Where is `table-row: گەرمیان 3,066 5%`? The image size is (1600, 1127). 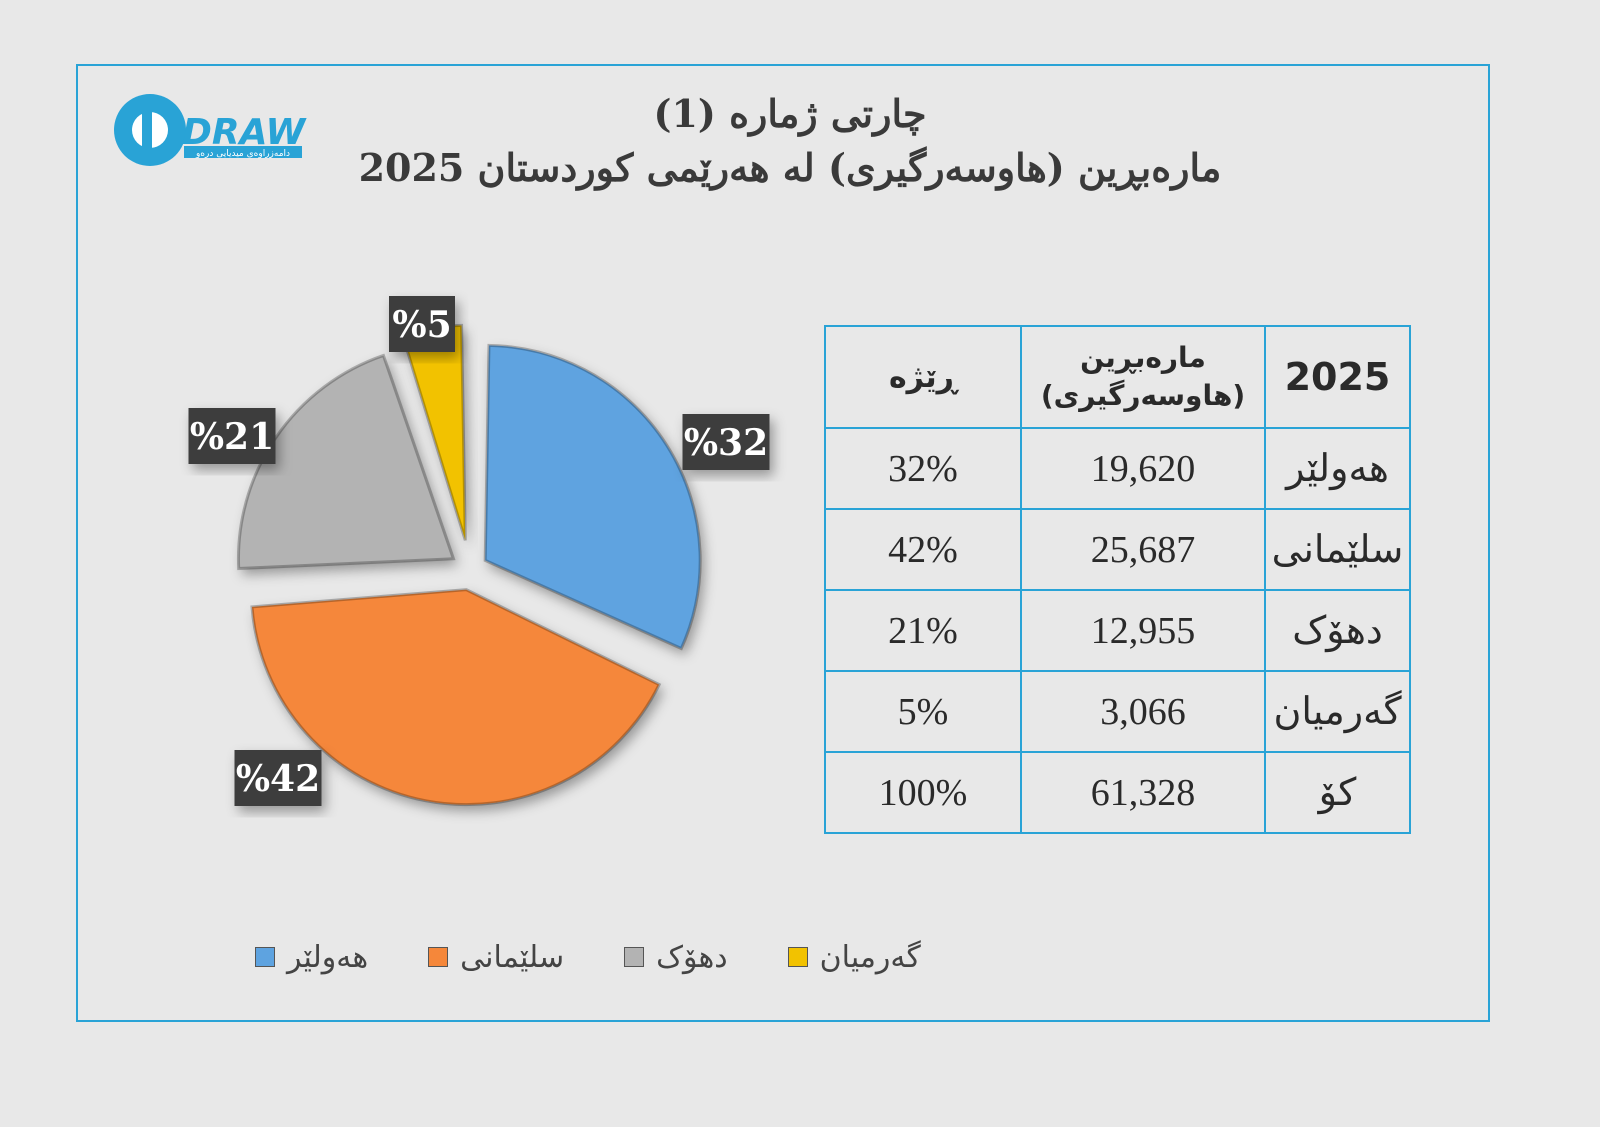
table-row: گەرمیان 3,066 5% is located at coordinates (1117, 711).